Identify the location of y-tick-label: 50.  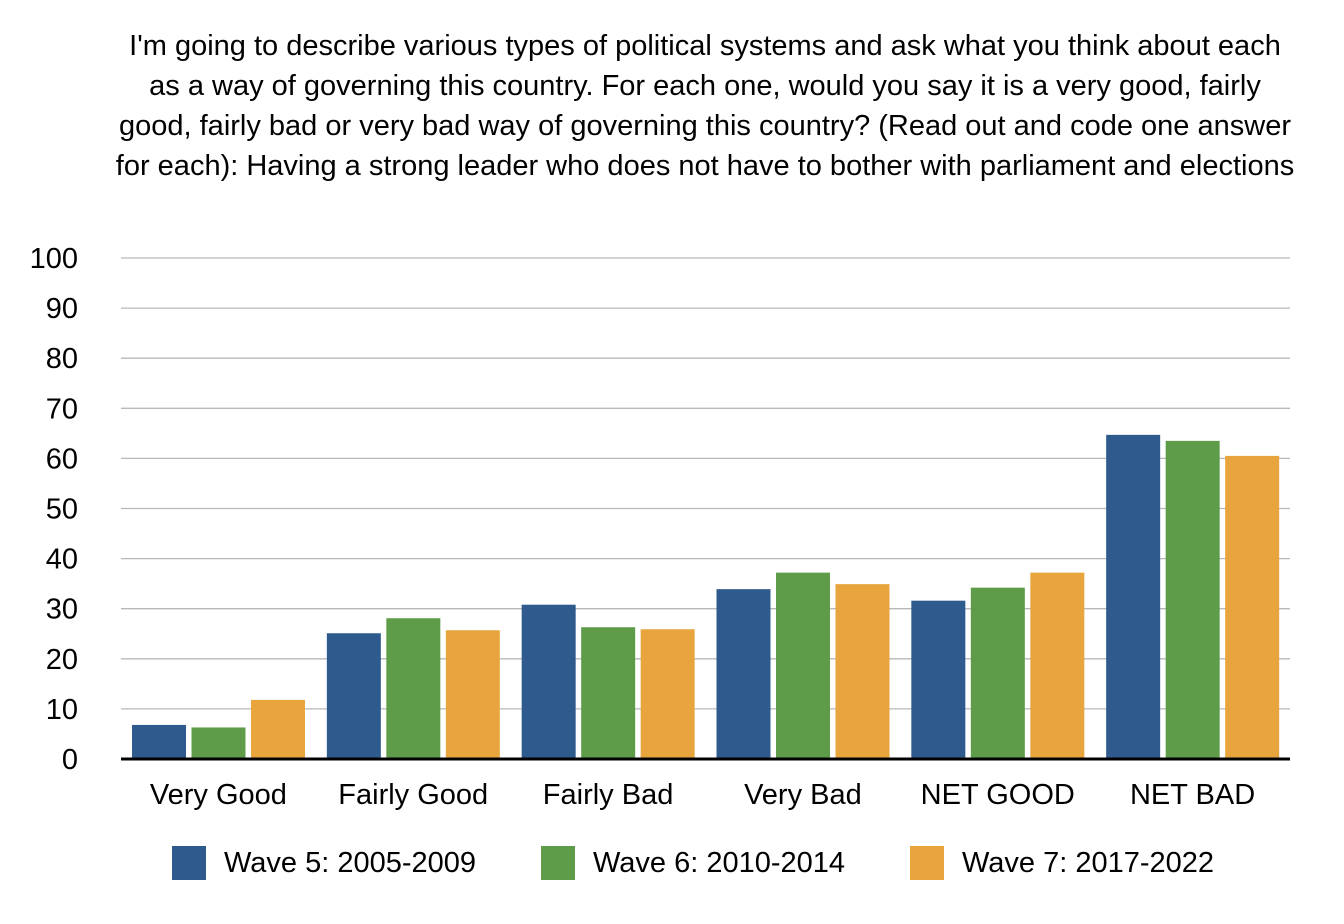
(62, 510).